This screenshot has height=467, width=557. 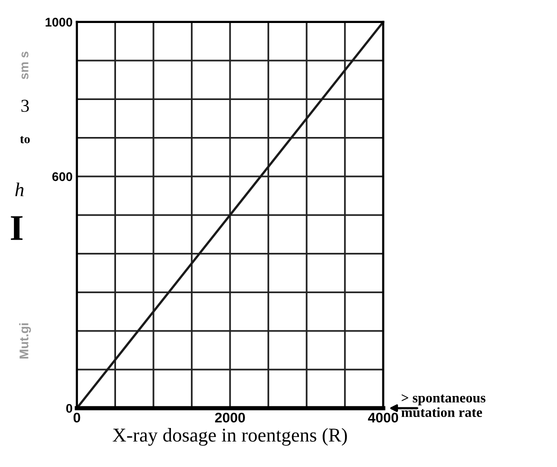 What do you see at coordinates (25, 140) in the screenshot?
I see `text: to` at bounding box center [25, 140].